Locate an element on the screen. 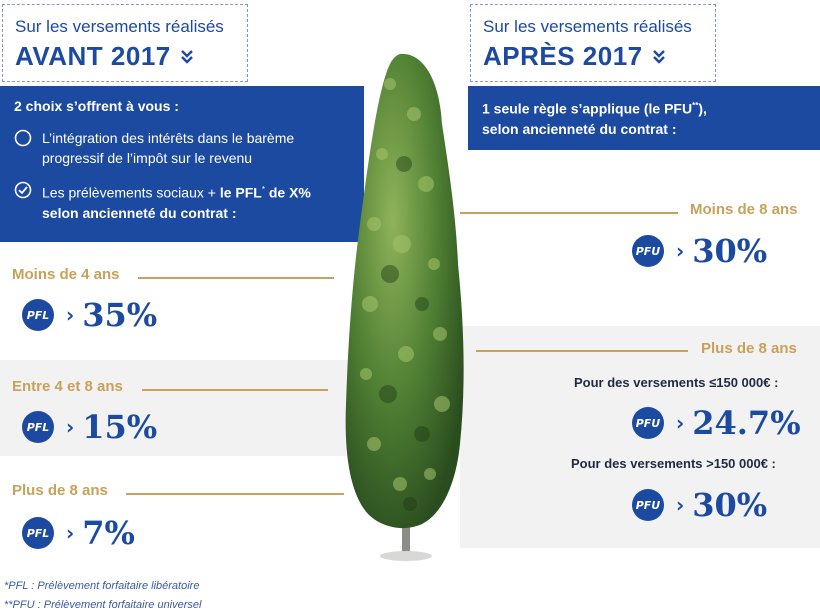  option-pfl-bold: le PFL is located at coordinates (240, 192).